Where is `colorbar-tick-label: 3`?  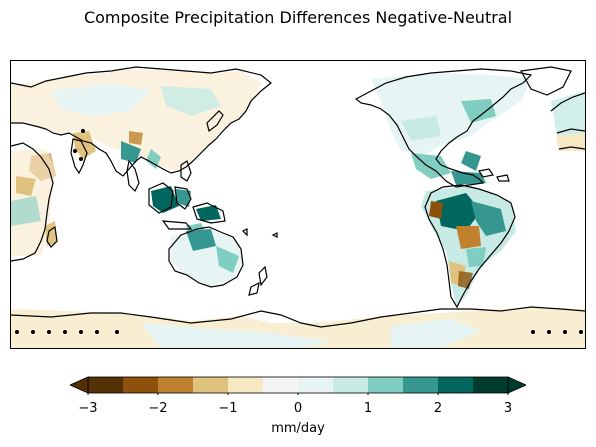 colorbar-tick-label: 3 is located at coordinates (508, 408).